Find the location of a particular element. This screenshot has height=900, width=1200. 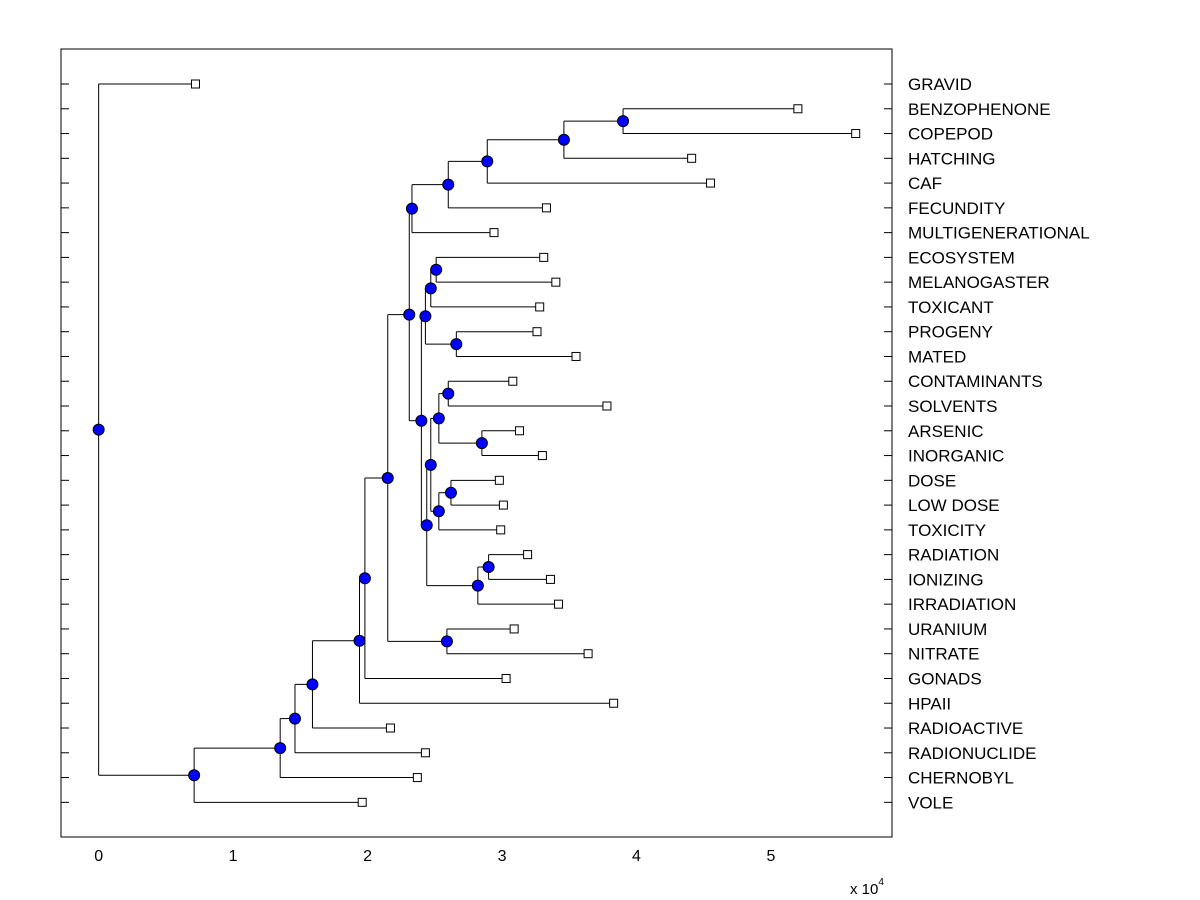

leaf-label: DOSE is located at coordinates (932, 480).